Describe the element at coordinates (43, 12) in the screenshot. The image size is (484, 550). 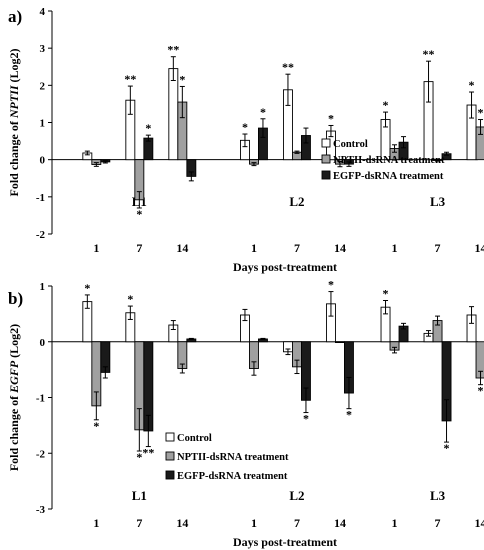
I see `y-tick-label: 4` at that location.